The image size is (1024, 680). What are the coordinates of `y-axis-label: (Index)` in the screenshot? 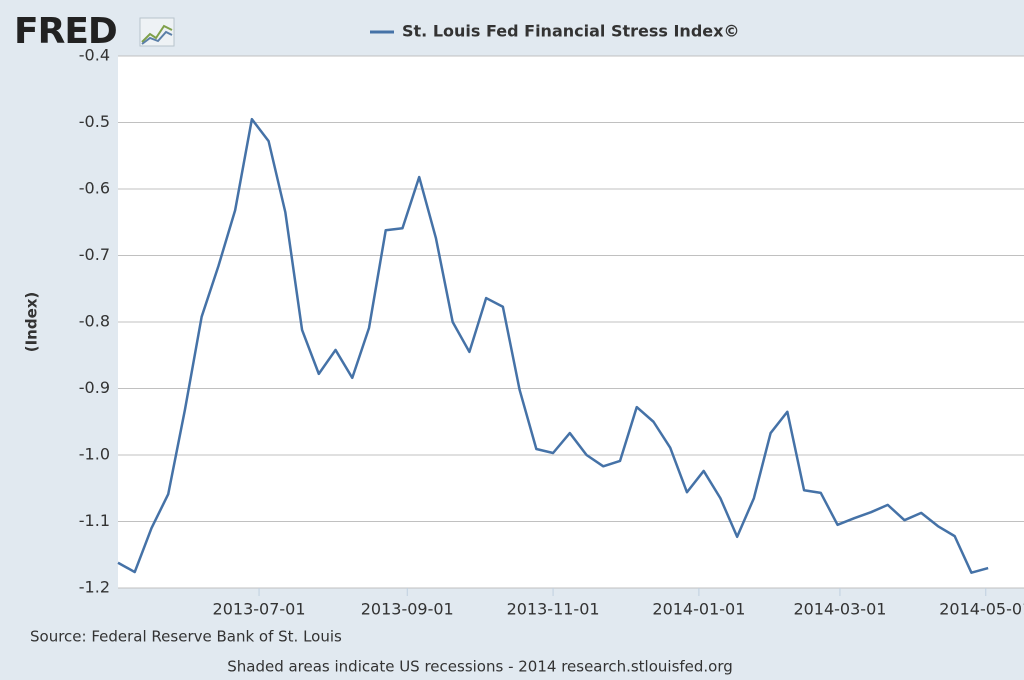 It's located at (32, 322).